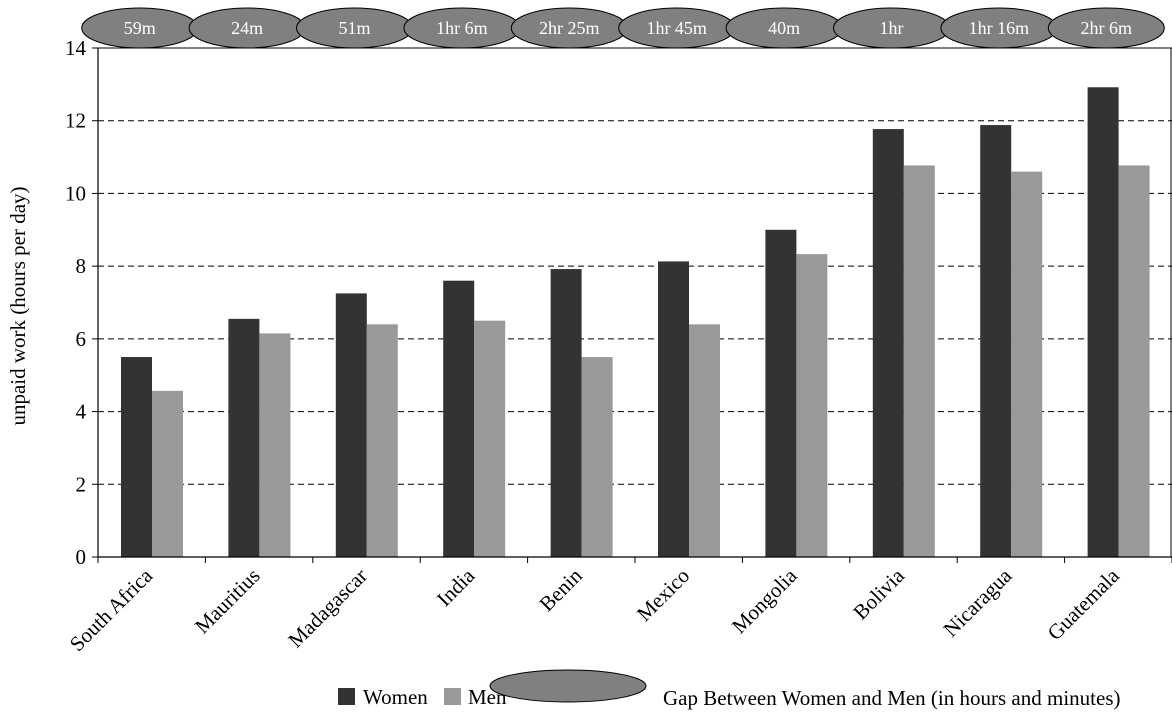 The height and width of the screenshot is (717, 1172). I want to click on x-tick-label: Mongolia, so click(764, 600).